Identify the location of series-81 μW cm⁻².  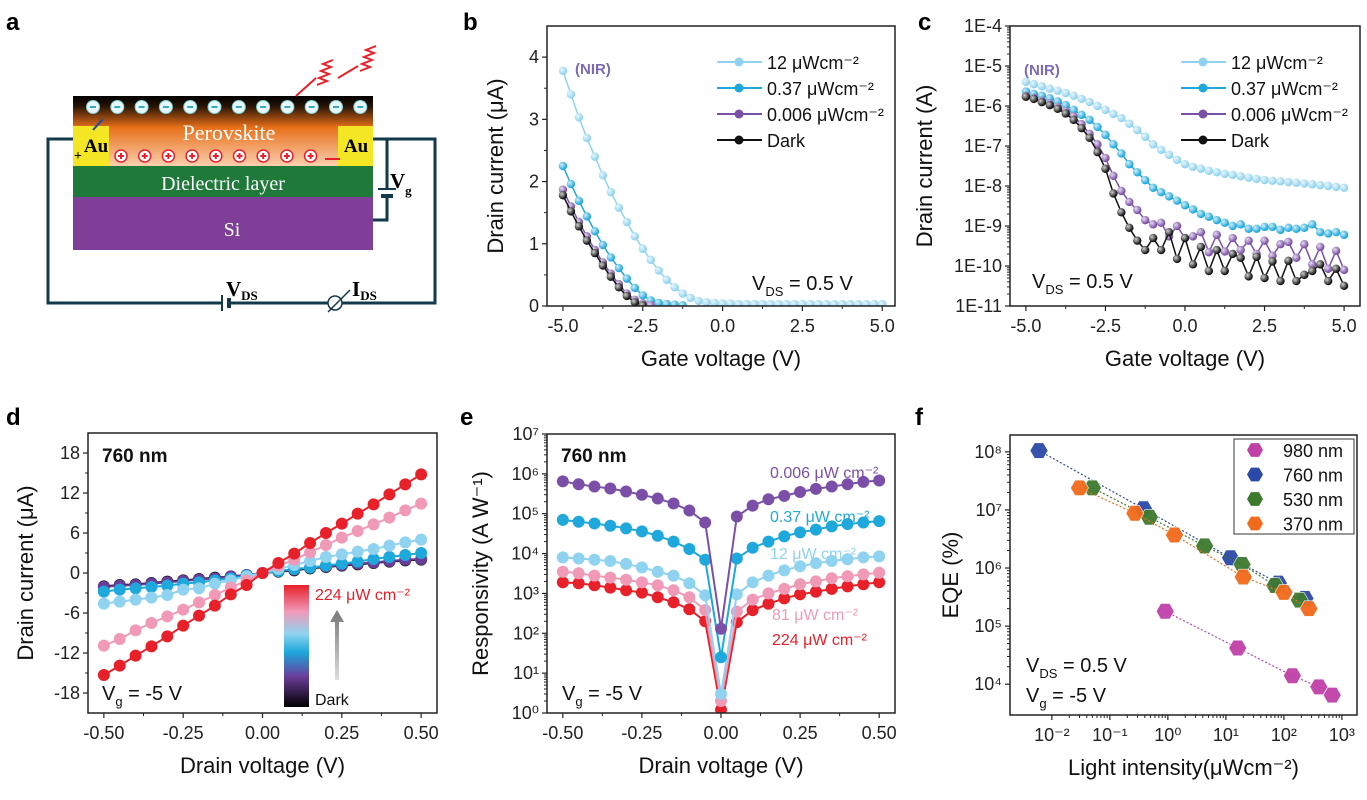
(721, 636).